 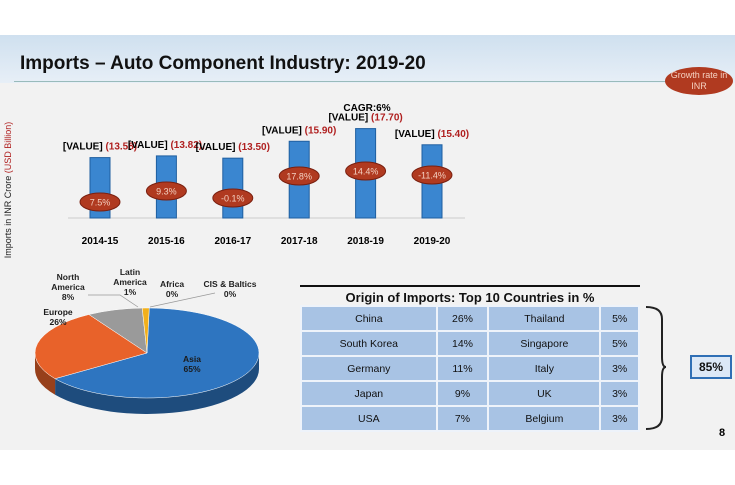 I want to click on brace-icon, so click(x=656, y=368).